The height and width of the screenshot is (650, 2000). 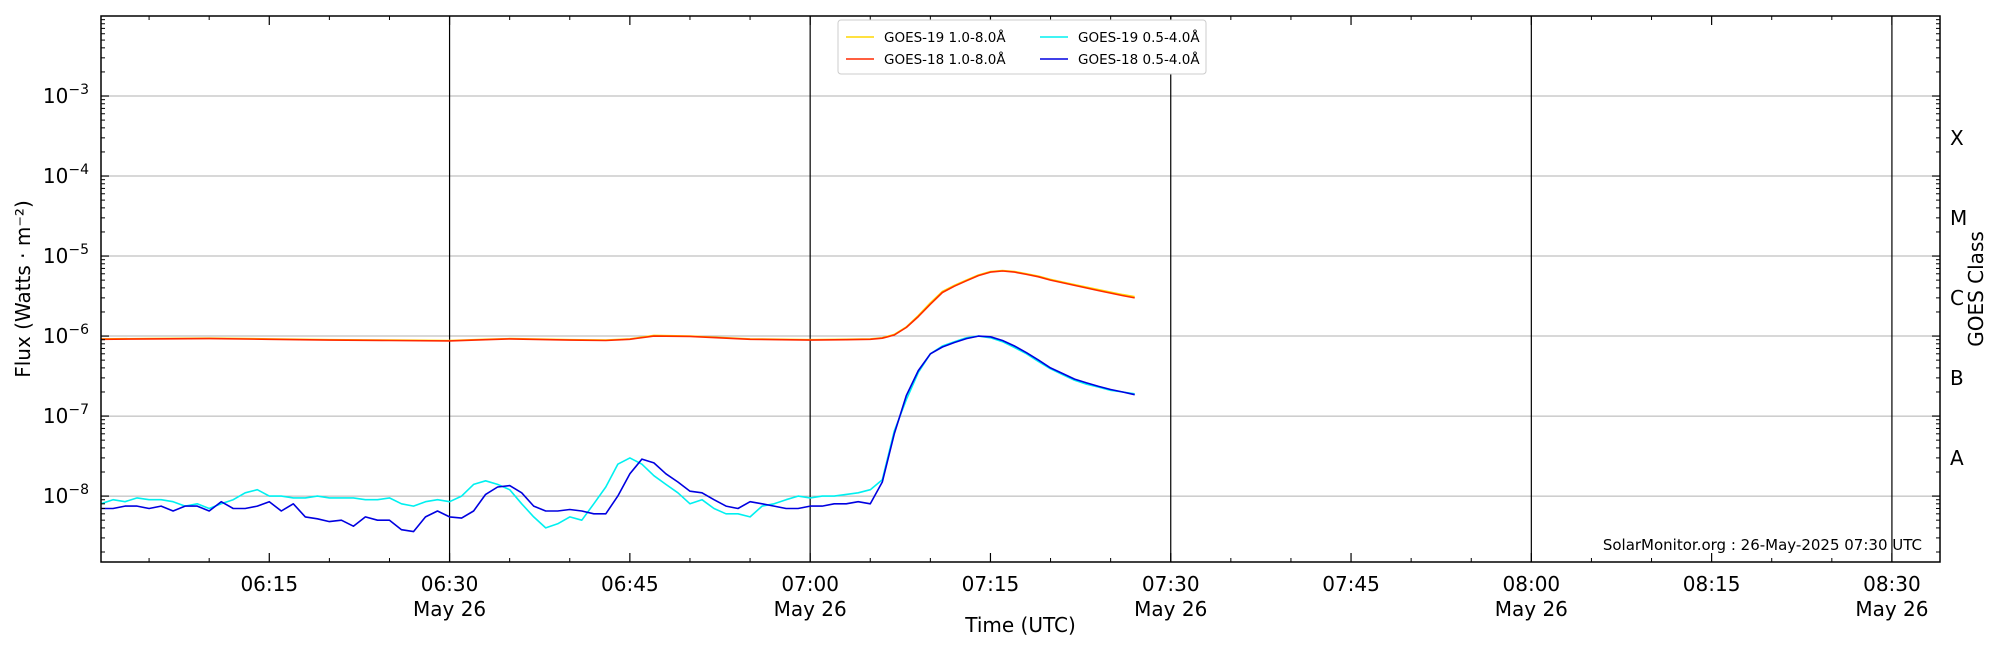 What do you see at coordinates (945, 59) in the screenshot?
I see `legend-label: GOES-18 1.0-8.0Å` at bounding box center [945, 59].